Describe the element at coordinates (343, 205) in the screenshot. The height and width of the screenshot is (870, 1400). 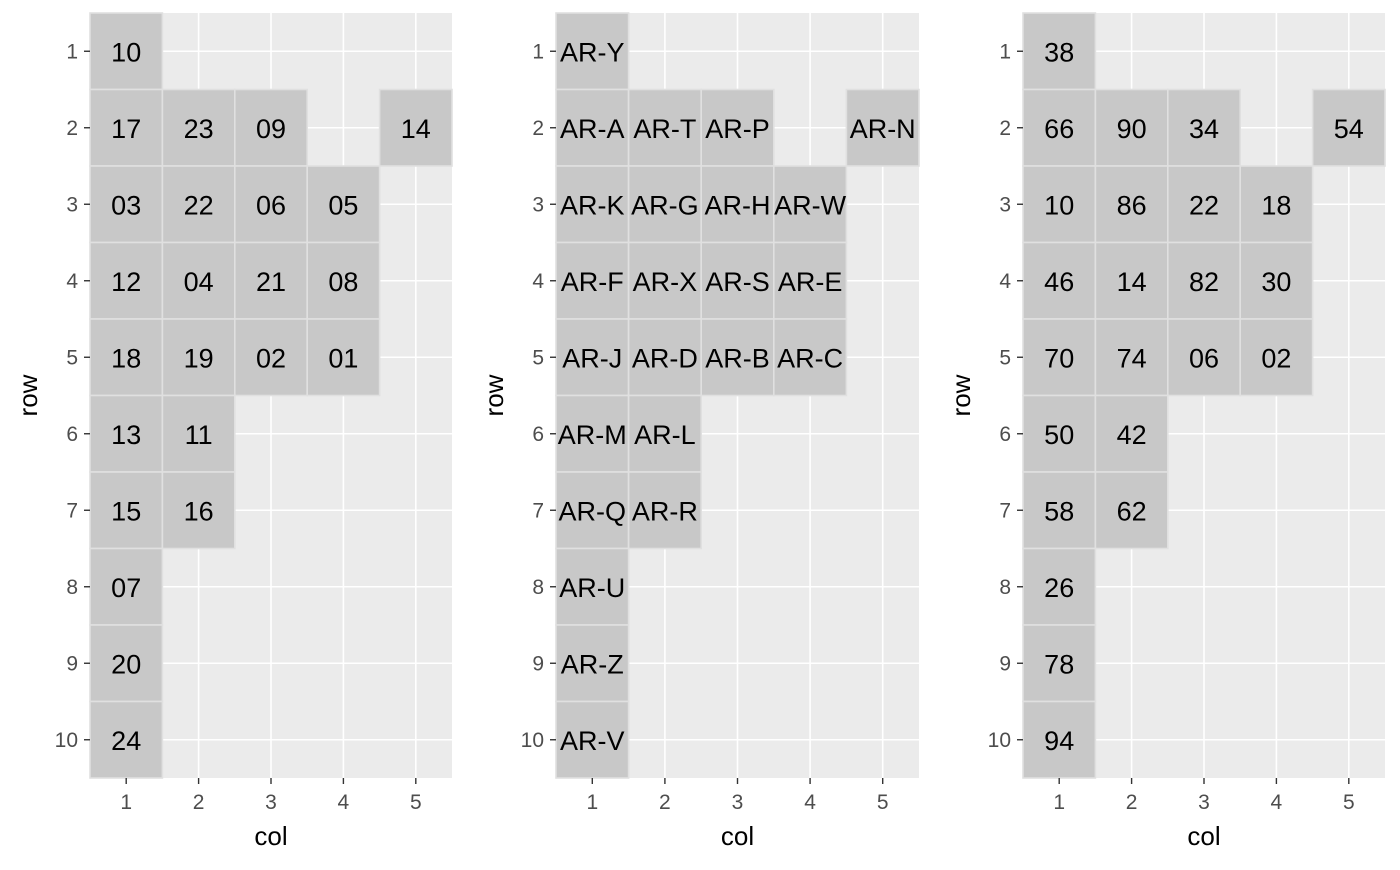
I see `tile-label: 05` at that location.